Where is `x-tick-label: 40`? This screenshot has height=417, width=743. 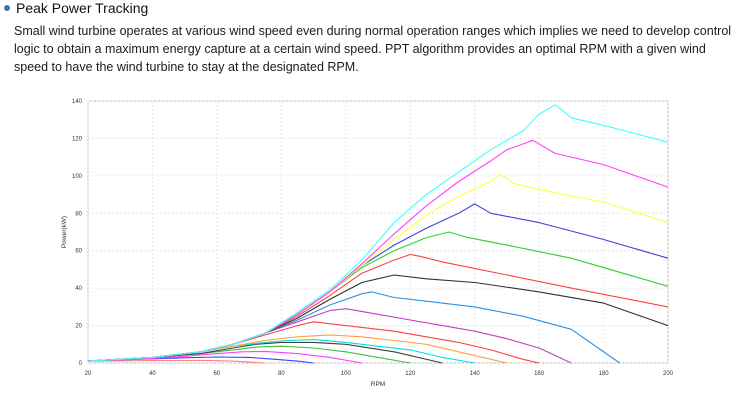 x-tick-label: 40 is located at coordinates (152, 374).